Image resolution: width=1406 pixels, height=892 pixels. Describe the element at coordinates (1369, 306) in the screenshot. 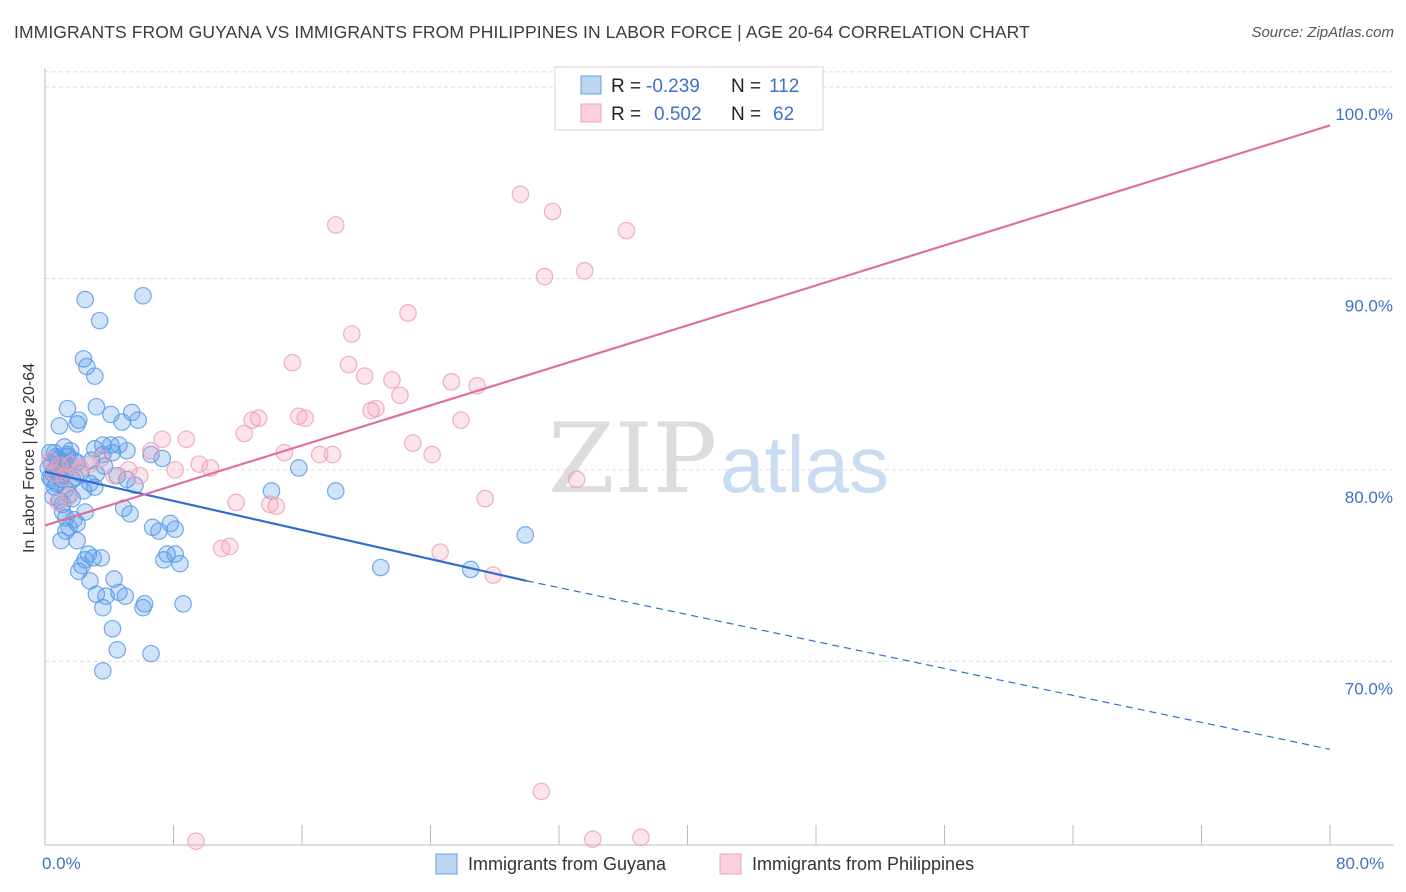

I see `y-tick-label-2: 90.0%` at that location.